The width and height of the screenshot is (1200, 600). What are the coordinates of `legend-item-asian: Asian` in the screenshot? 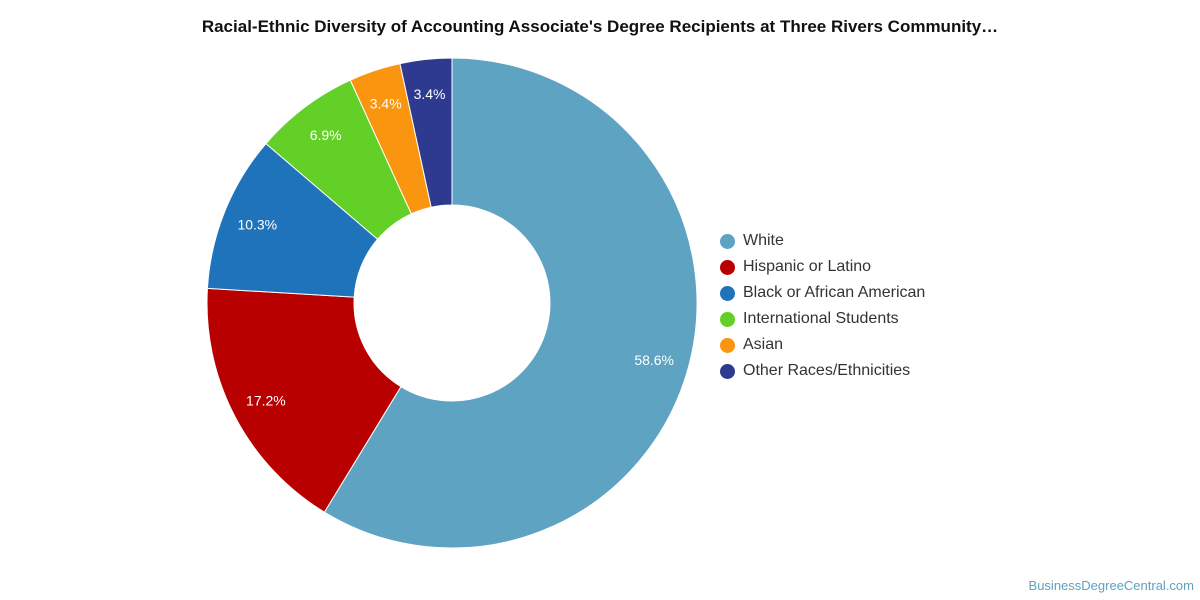 It's located at (822, 345).